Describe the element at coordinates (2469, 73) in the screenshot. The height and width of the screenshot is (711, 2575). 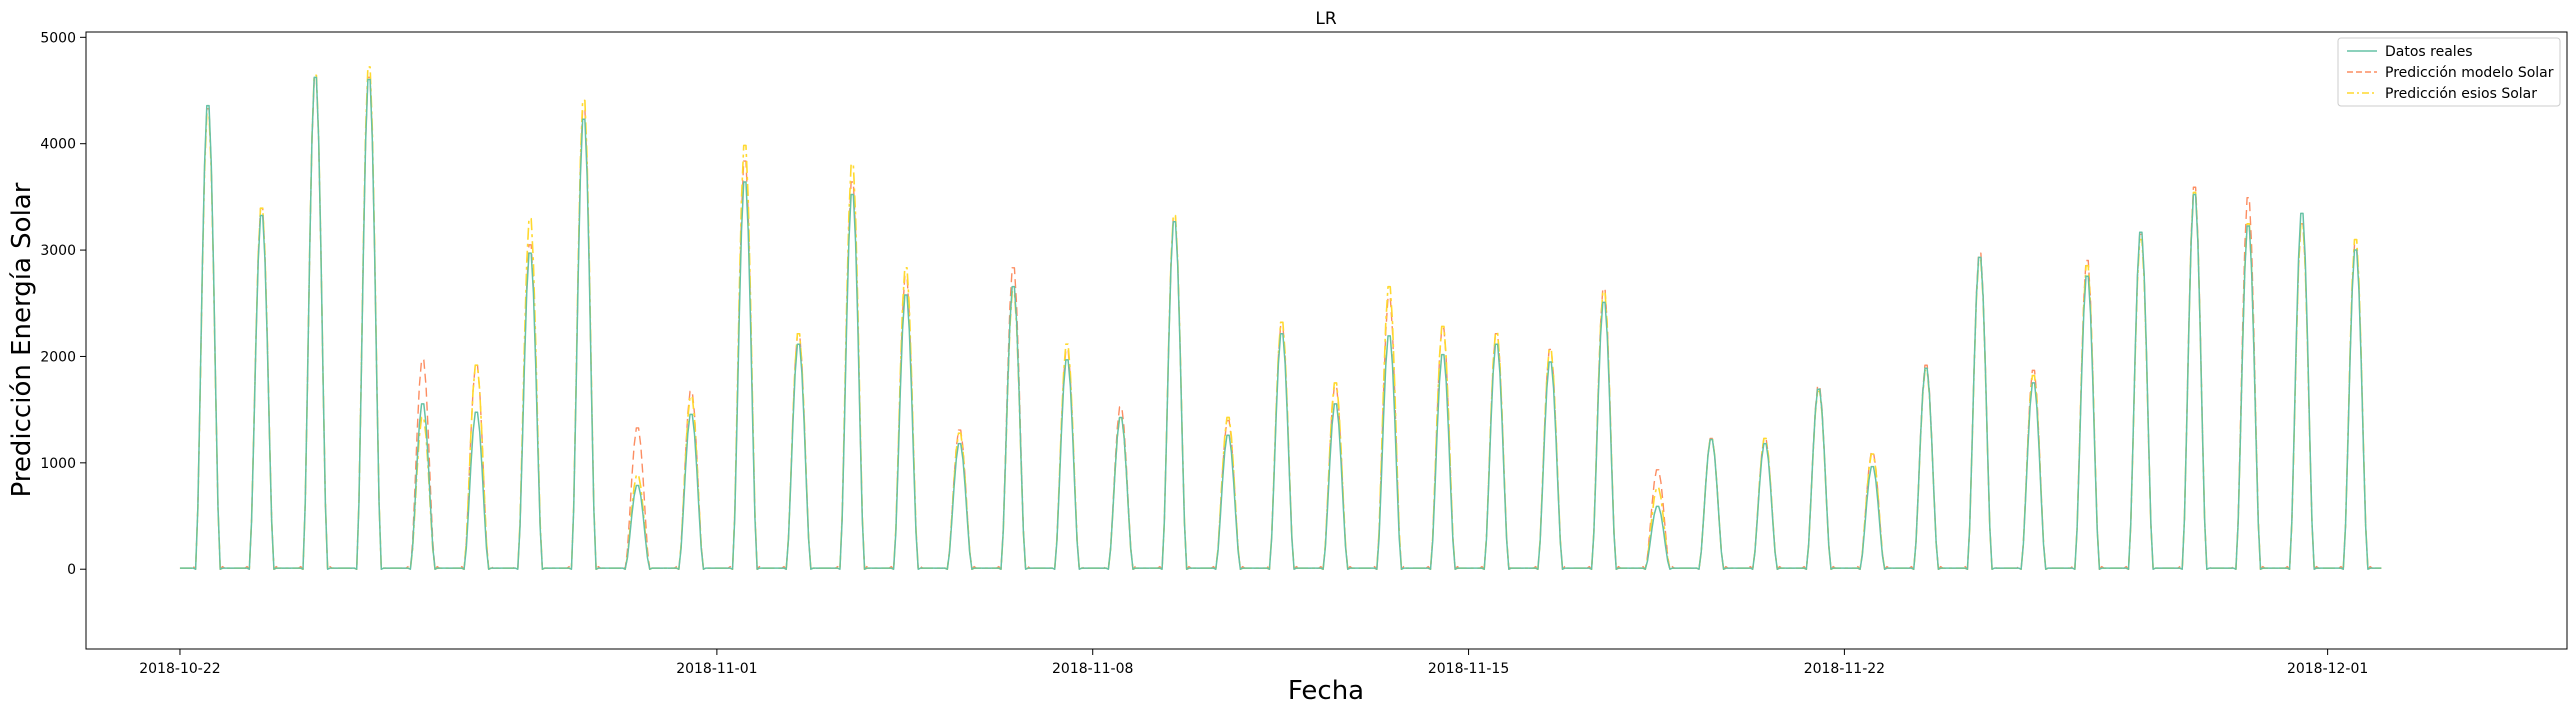
I see `legend-label: Predicción modelo Solar` at that location.